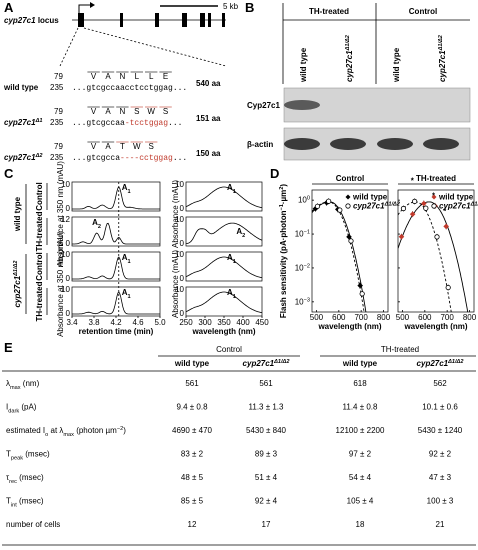 This screenshot has width=478, height=550. I want to click on locus-label: cyp27c1 locus, so click(31, 20).